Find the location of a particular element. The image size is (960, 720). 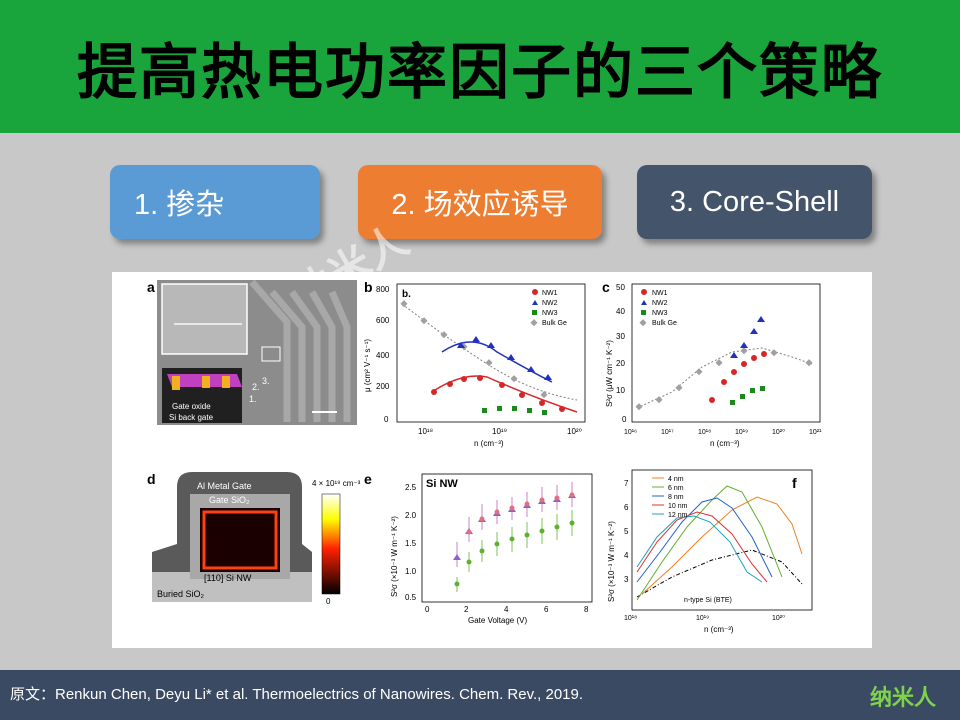

footer-logo: 纳米人 is located at coordinates (902, 698).